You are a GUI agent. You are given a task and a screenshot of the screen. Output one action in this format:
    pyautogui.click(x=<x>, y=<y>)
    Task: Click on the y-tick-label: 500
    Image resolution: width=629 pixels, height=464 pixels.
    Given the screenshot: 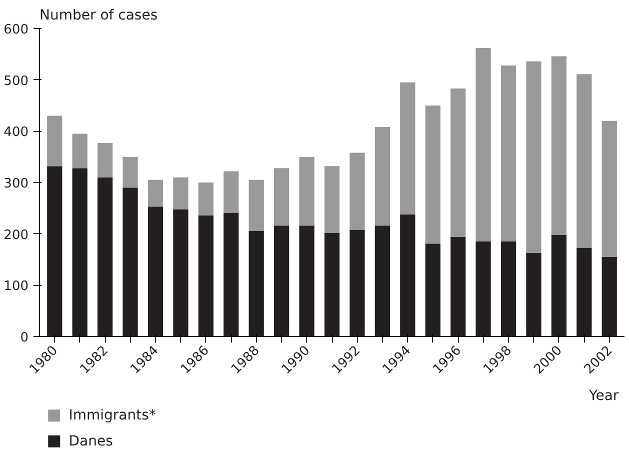 What is the action you would take?
    pyautogui.click(x=16, y=81)
    